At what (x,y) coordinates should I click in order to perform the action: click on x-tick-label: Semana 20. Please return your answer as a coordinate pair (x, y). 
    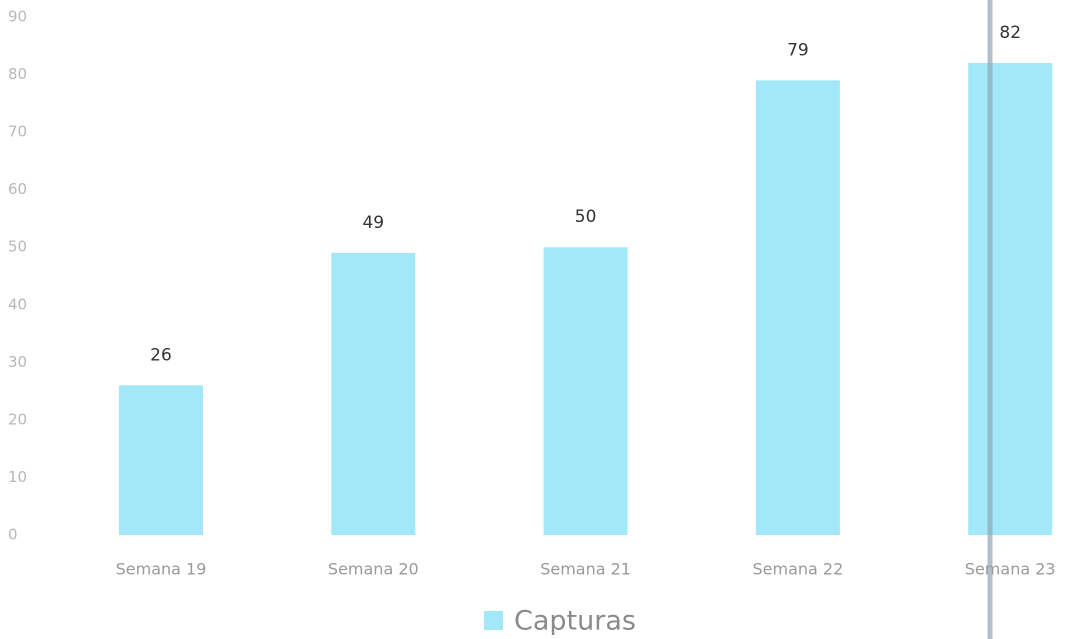
    Looking at the image, I should click on (373, 569).